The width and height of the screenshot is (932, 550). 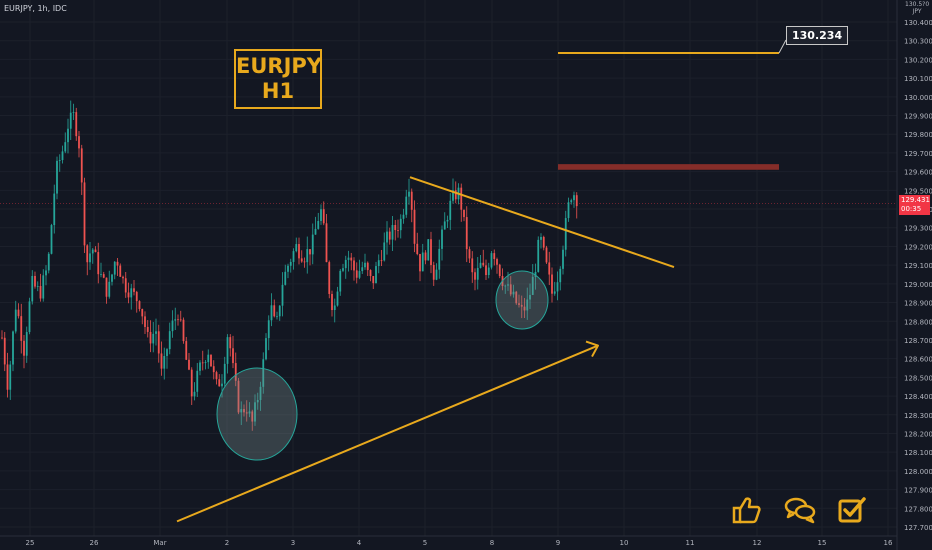 I want to click on time-tick-label: 4, so click(x=359, y=543).